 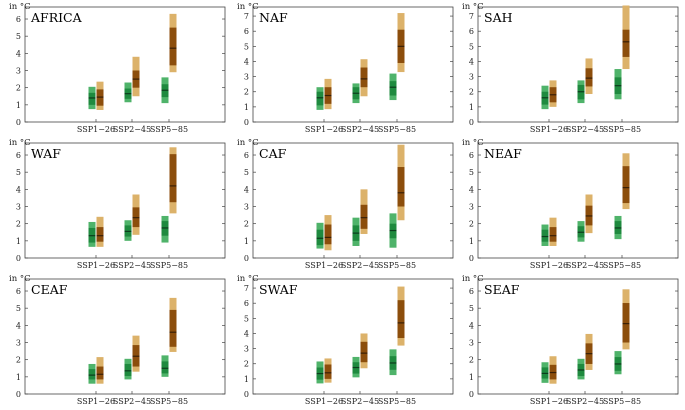 What do you see at coordinates (503, 153) in the screenshot?
I see `panel-title: NEAF` at bounding box center [503, 153].